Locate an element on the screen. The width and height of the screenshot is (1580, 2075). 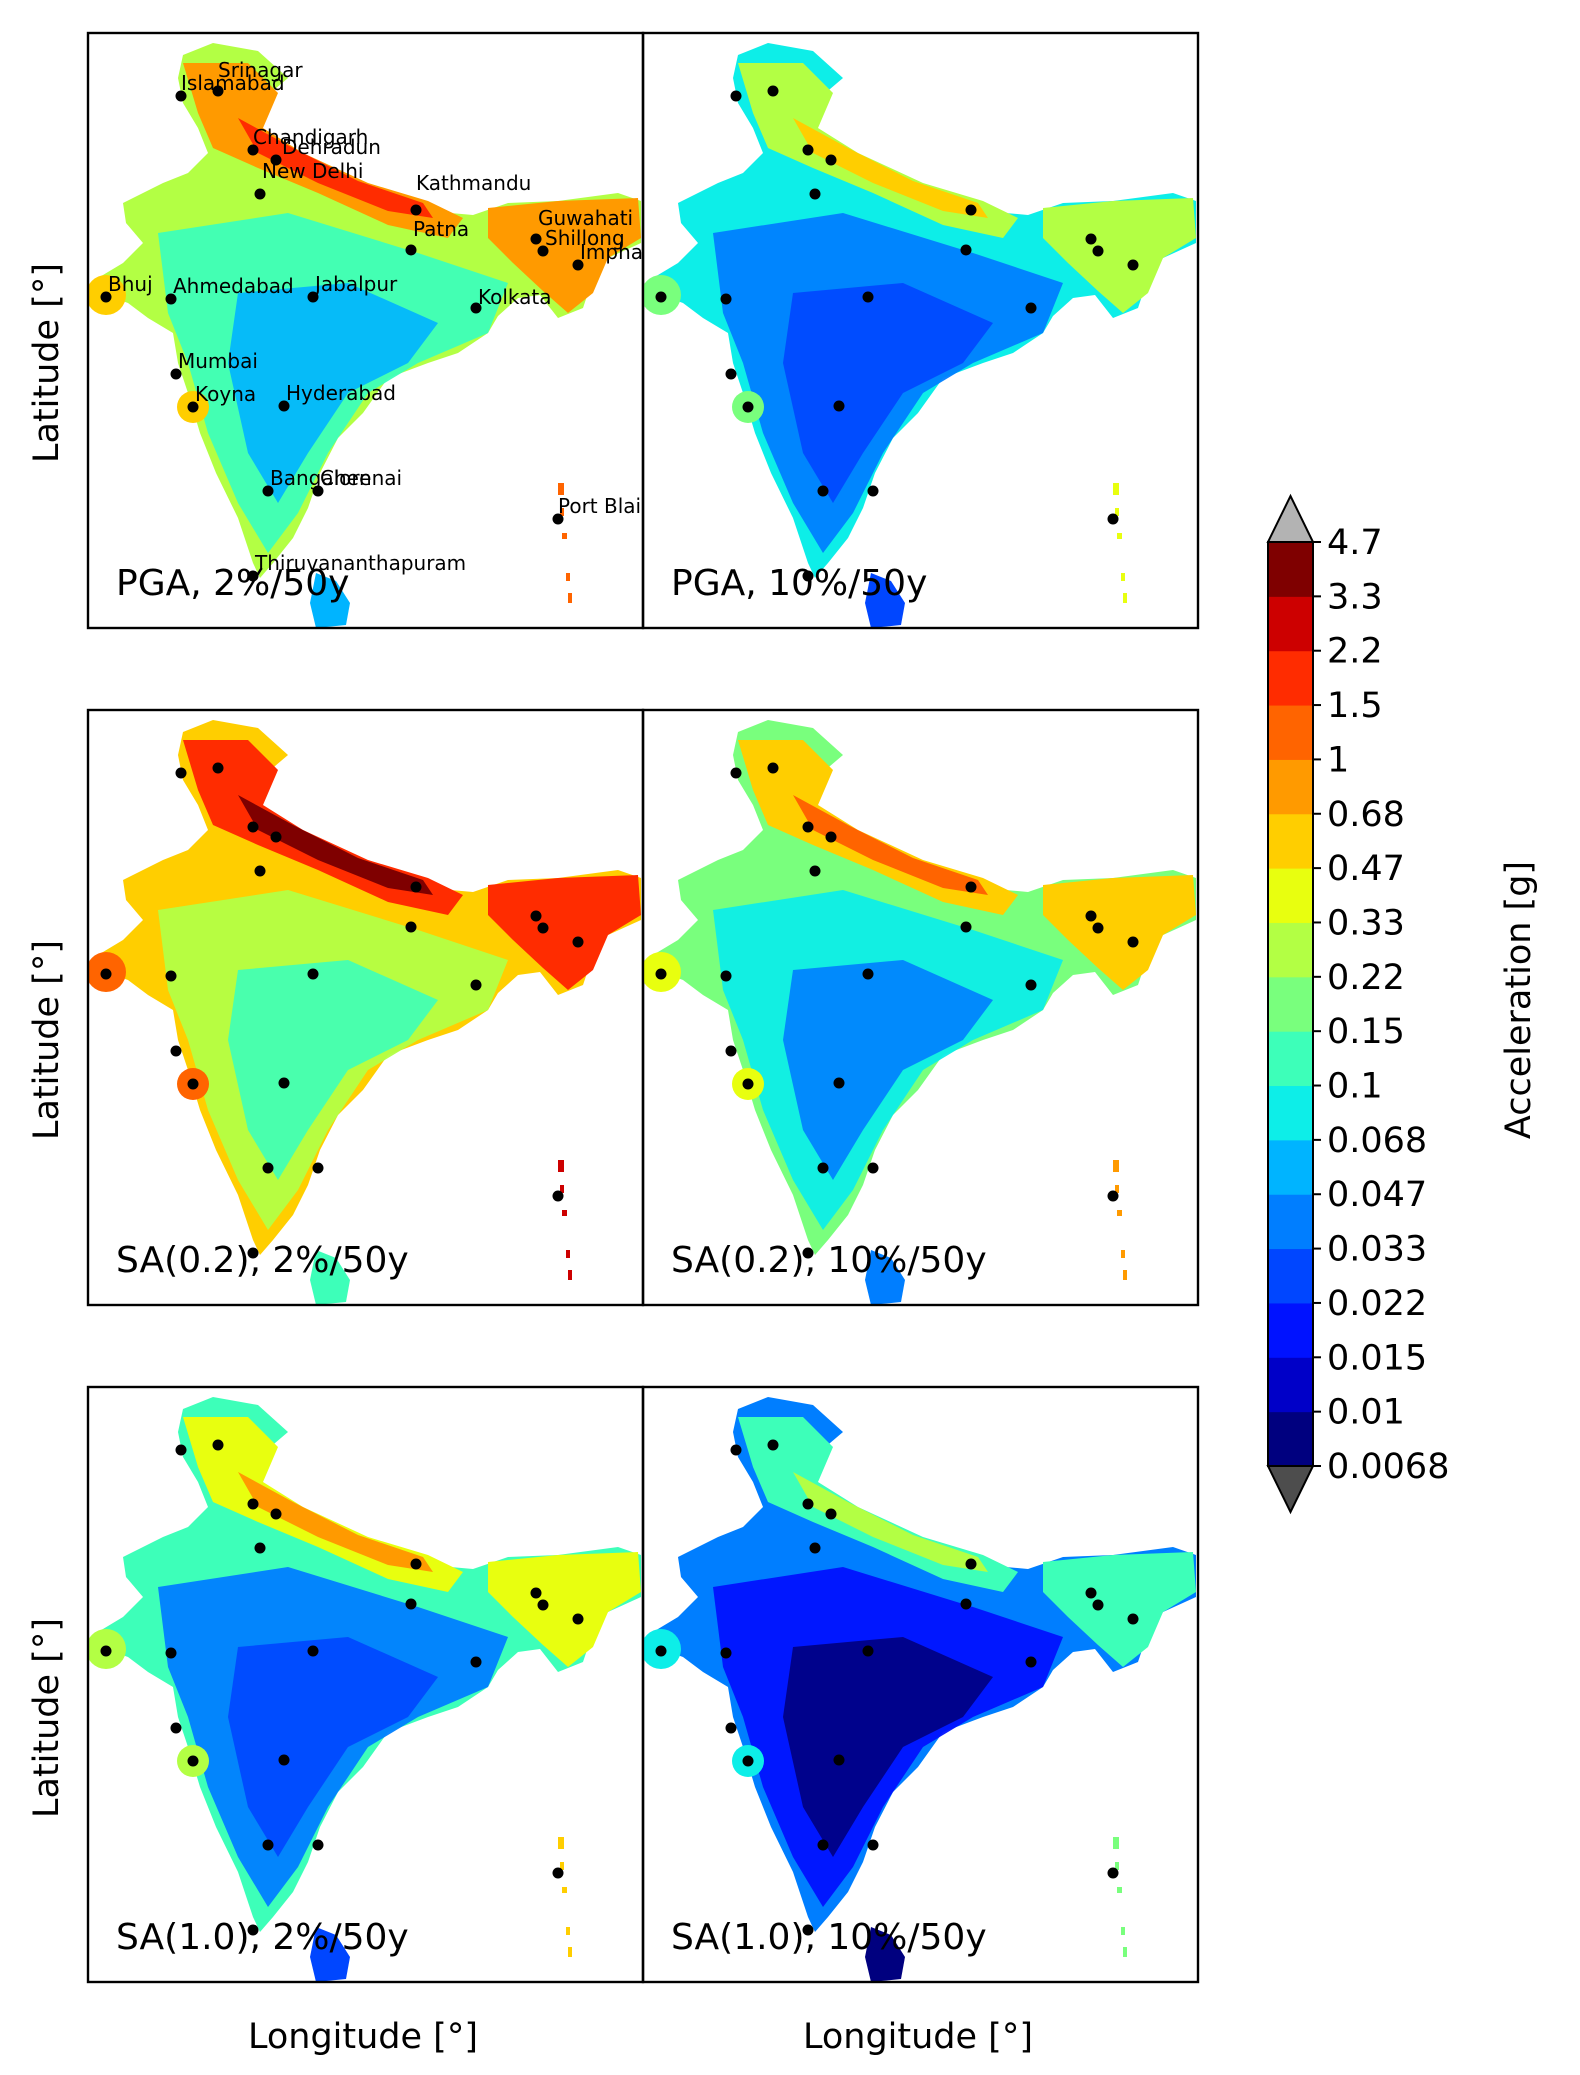
colorbar-tick-label: 2.2 is located at coordinates (1355, 652).